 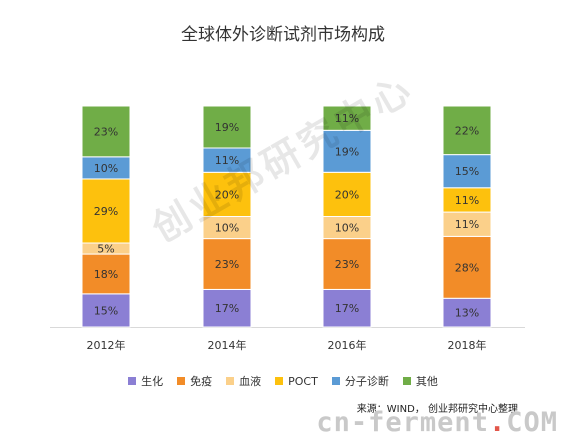 I want to click on legend-label: 其他, so click(x=426, y=381).